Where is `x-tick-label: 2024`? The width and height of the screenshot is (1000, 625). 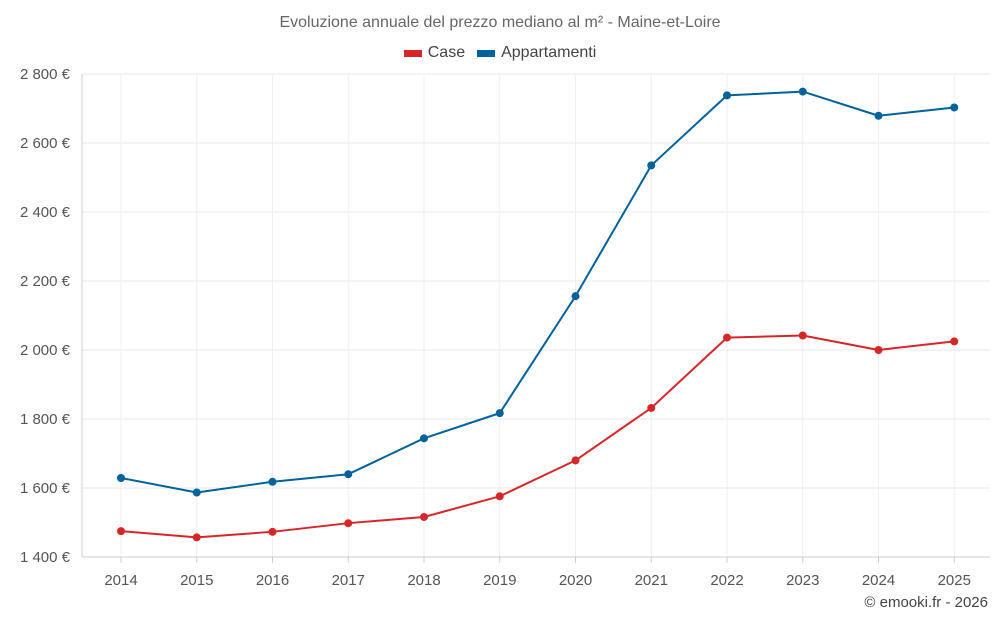
x-tick-label: 2024 is located at coordinates (878, 580).